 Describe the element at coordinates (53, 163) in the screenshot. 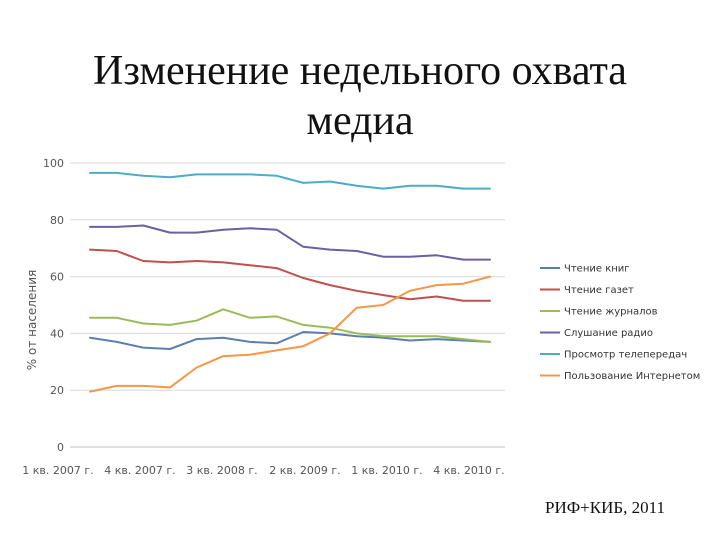

I see `y-tick-label: 100` at that location.